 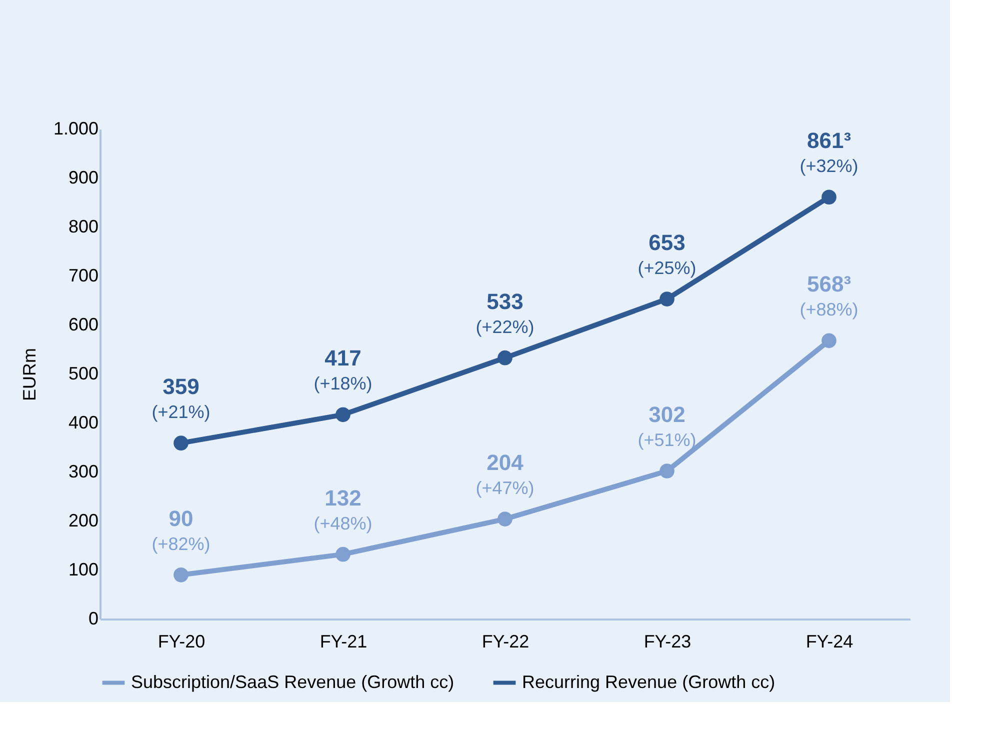 I want to click on y-tick-label: 900, so click(x=83, y=178).